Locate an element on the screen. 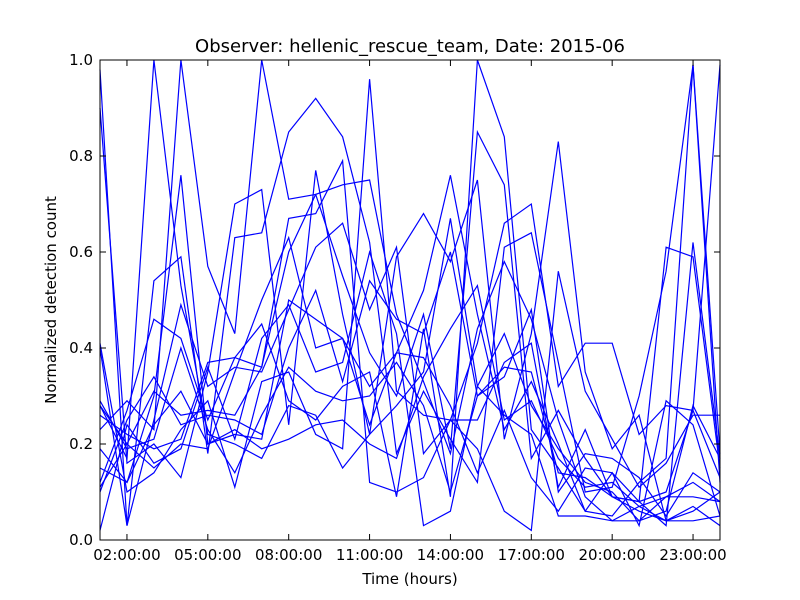 The height and width of the screenshot is (600, 800). x-tick-label: 23:00:00 is located at coordinates (692, 555).